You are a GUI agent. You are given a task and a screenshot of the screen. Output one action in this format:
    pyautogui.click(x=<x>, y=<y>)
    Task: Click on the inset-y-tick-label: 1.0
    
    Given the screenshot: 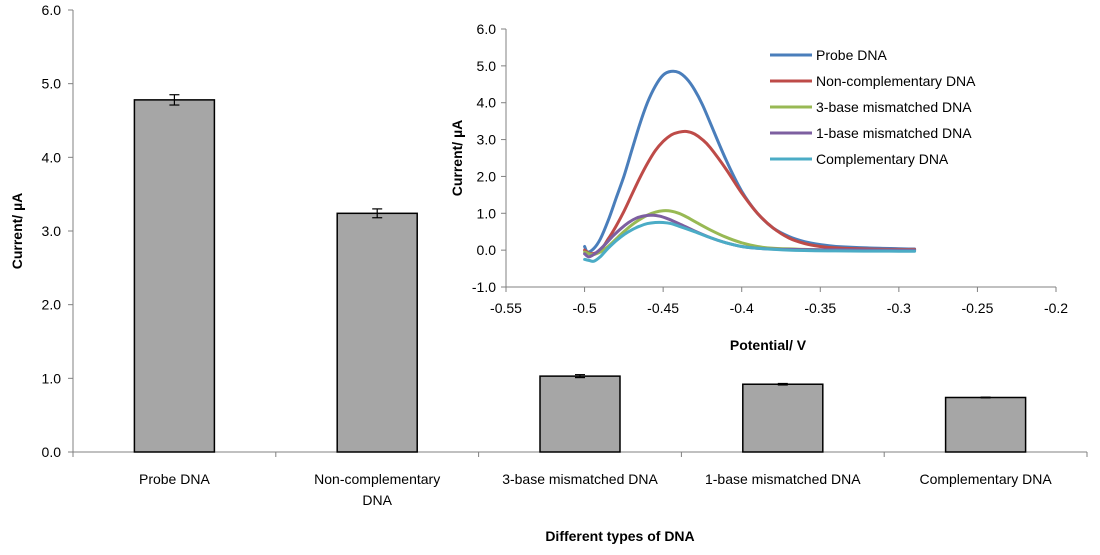 What is the action you would take?
    pyautogui.click(x=487, y=213)
    